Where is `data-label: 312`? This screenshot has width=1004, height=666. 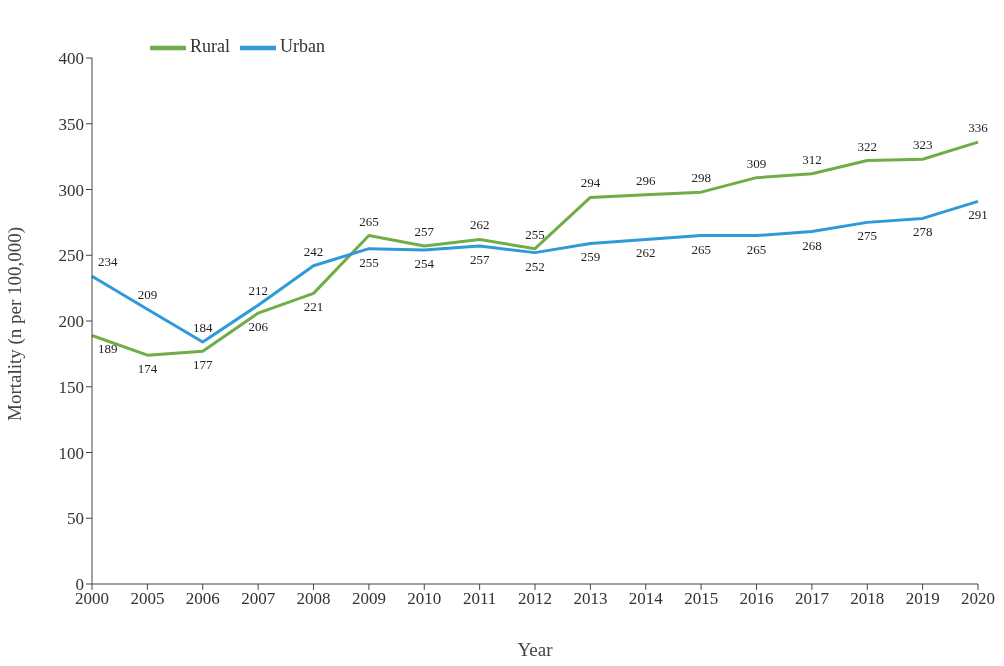
data-label: 312 is located at coordinates (812, 159).